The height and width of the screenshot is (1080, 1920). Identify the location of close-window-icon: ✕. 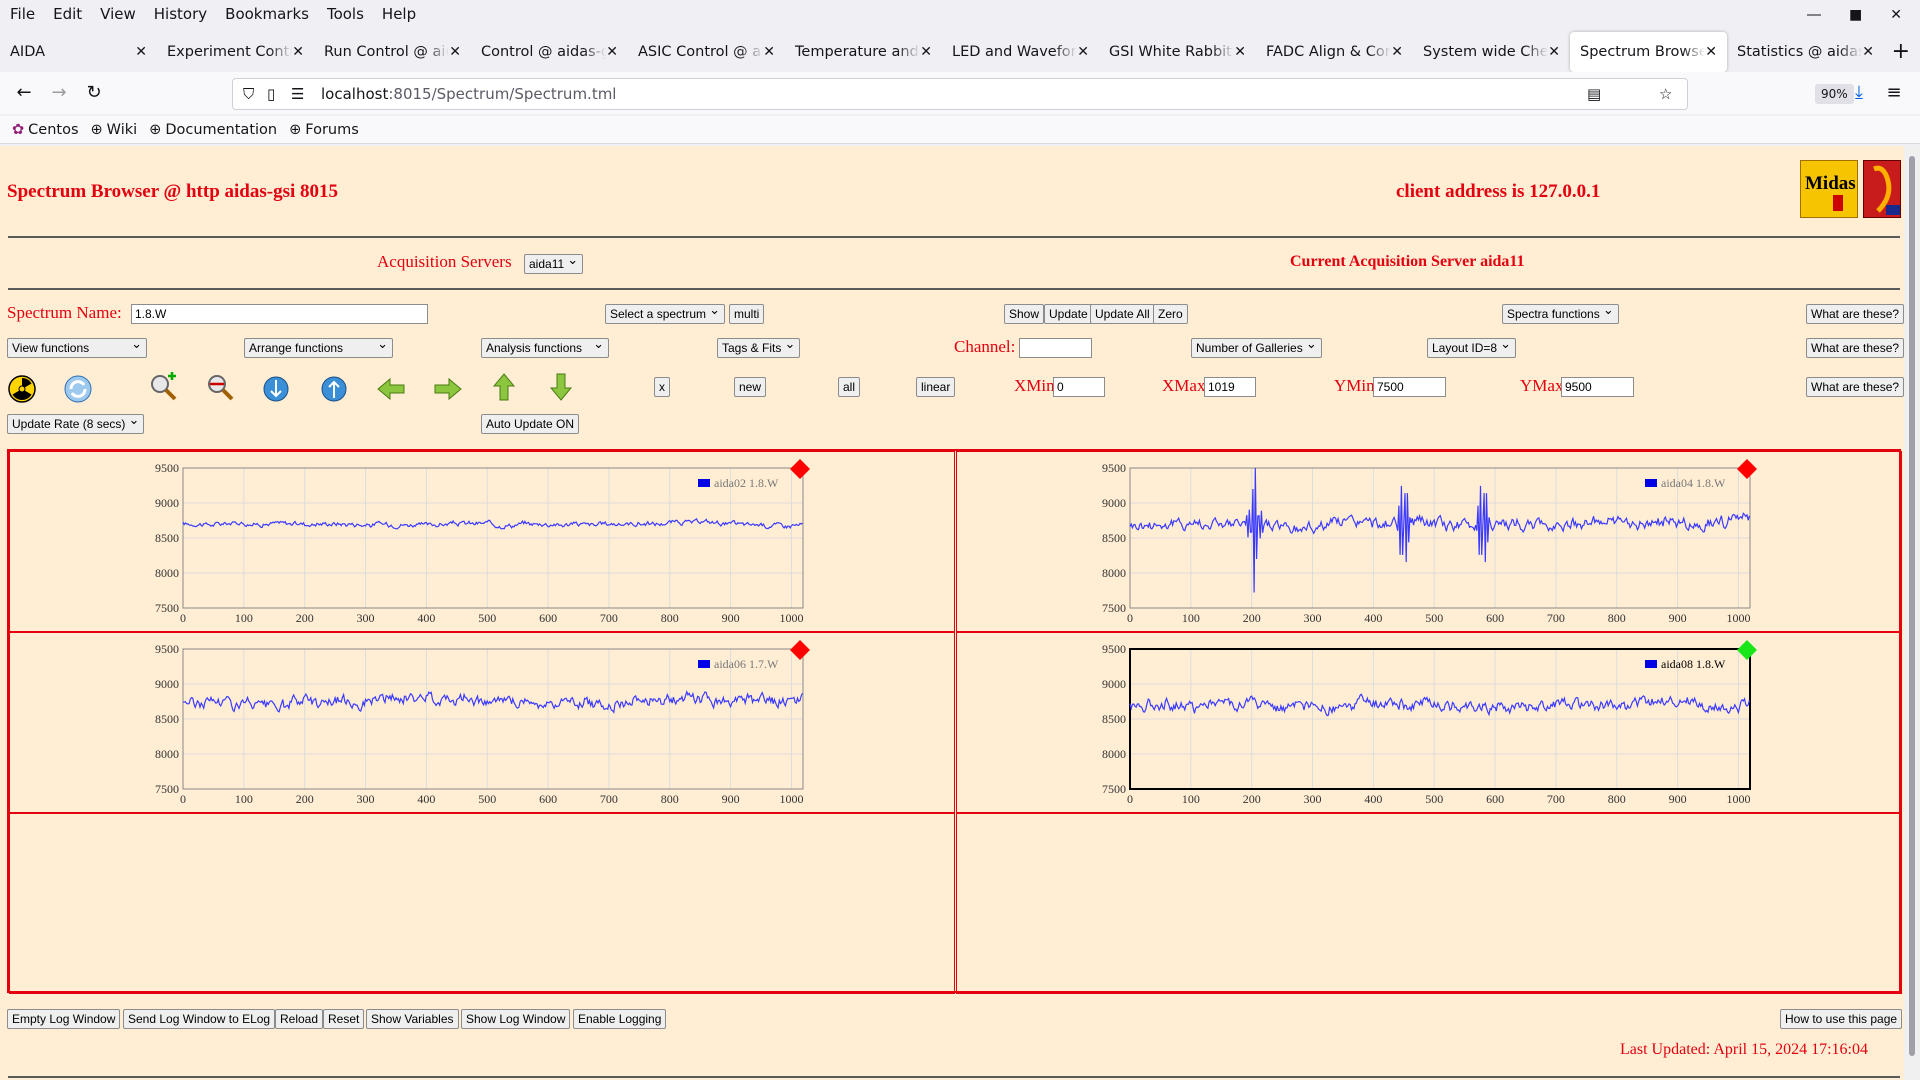
(1896, 14).